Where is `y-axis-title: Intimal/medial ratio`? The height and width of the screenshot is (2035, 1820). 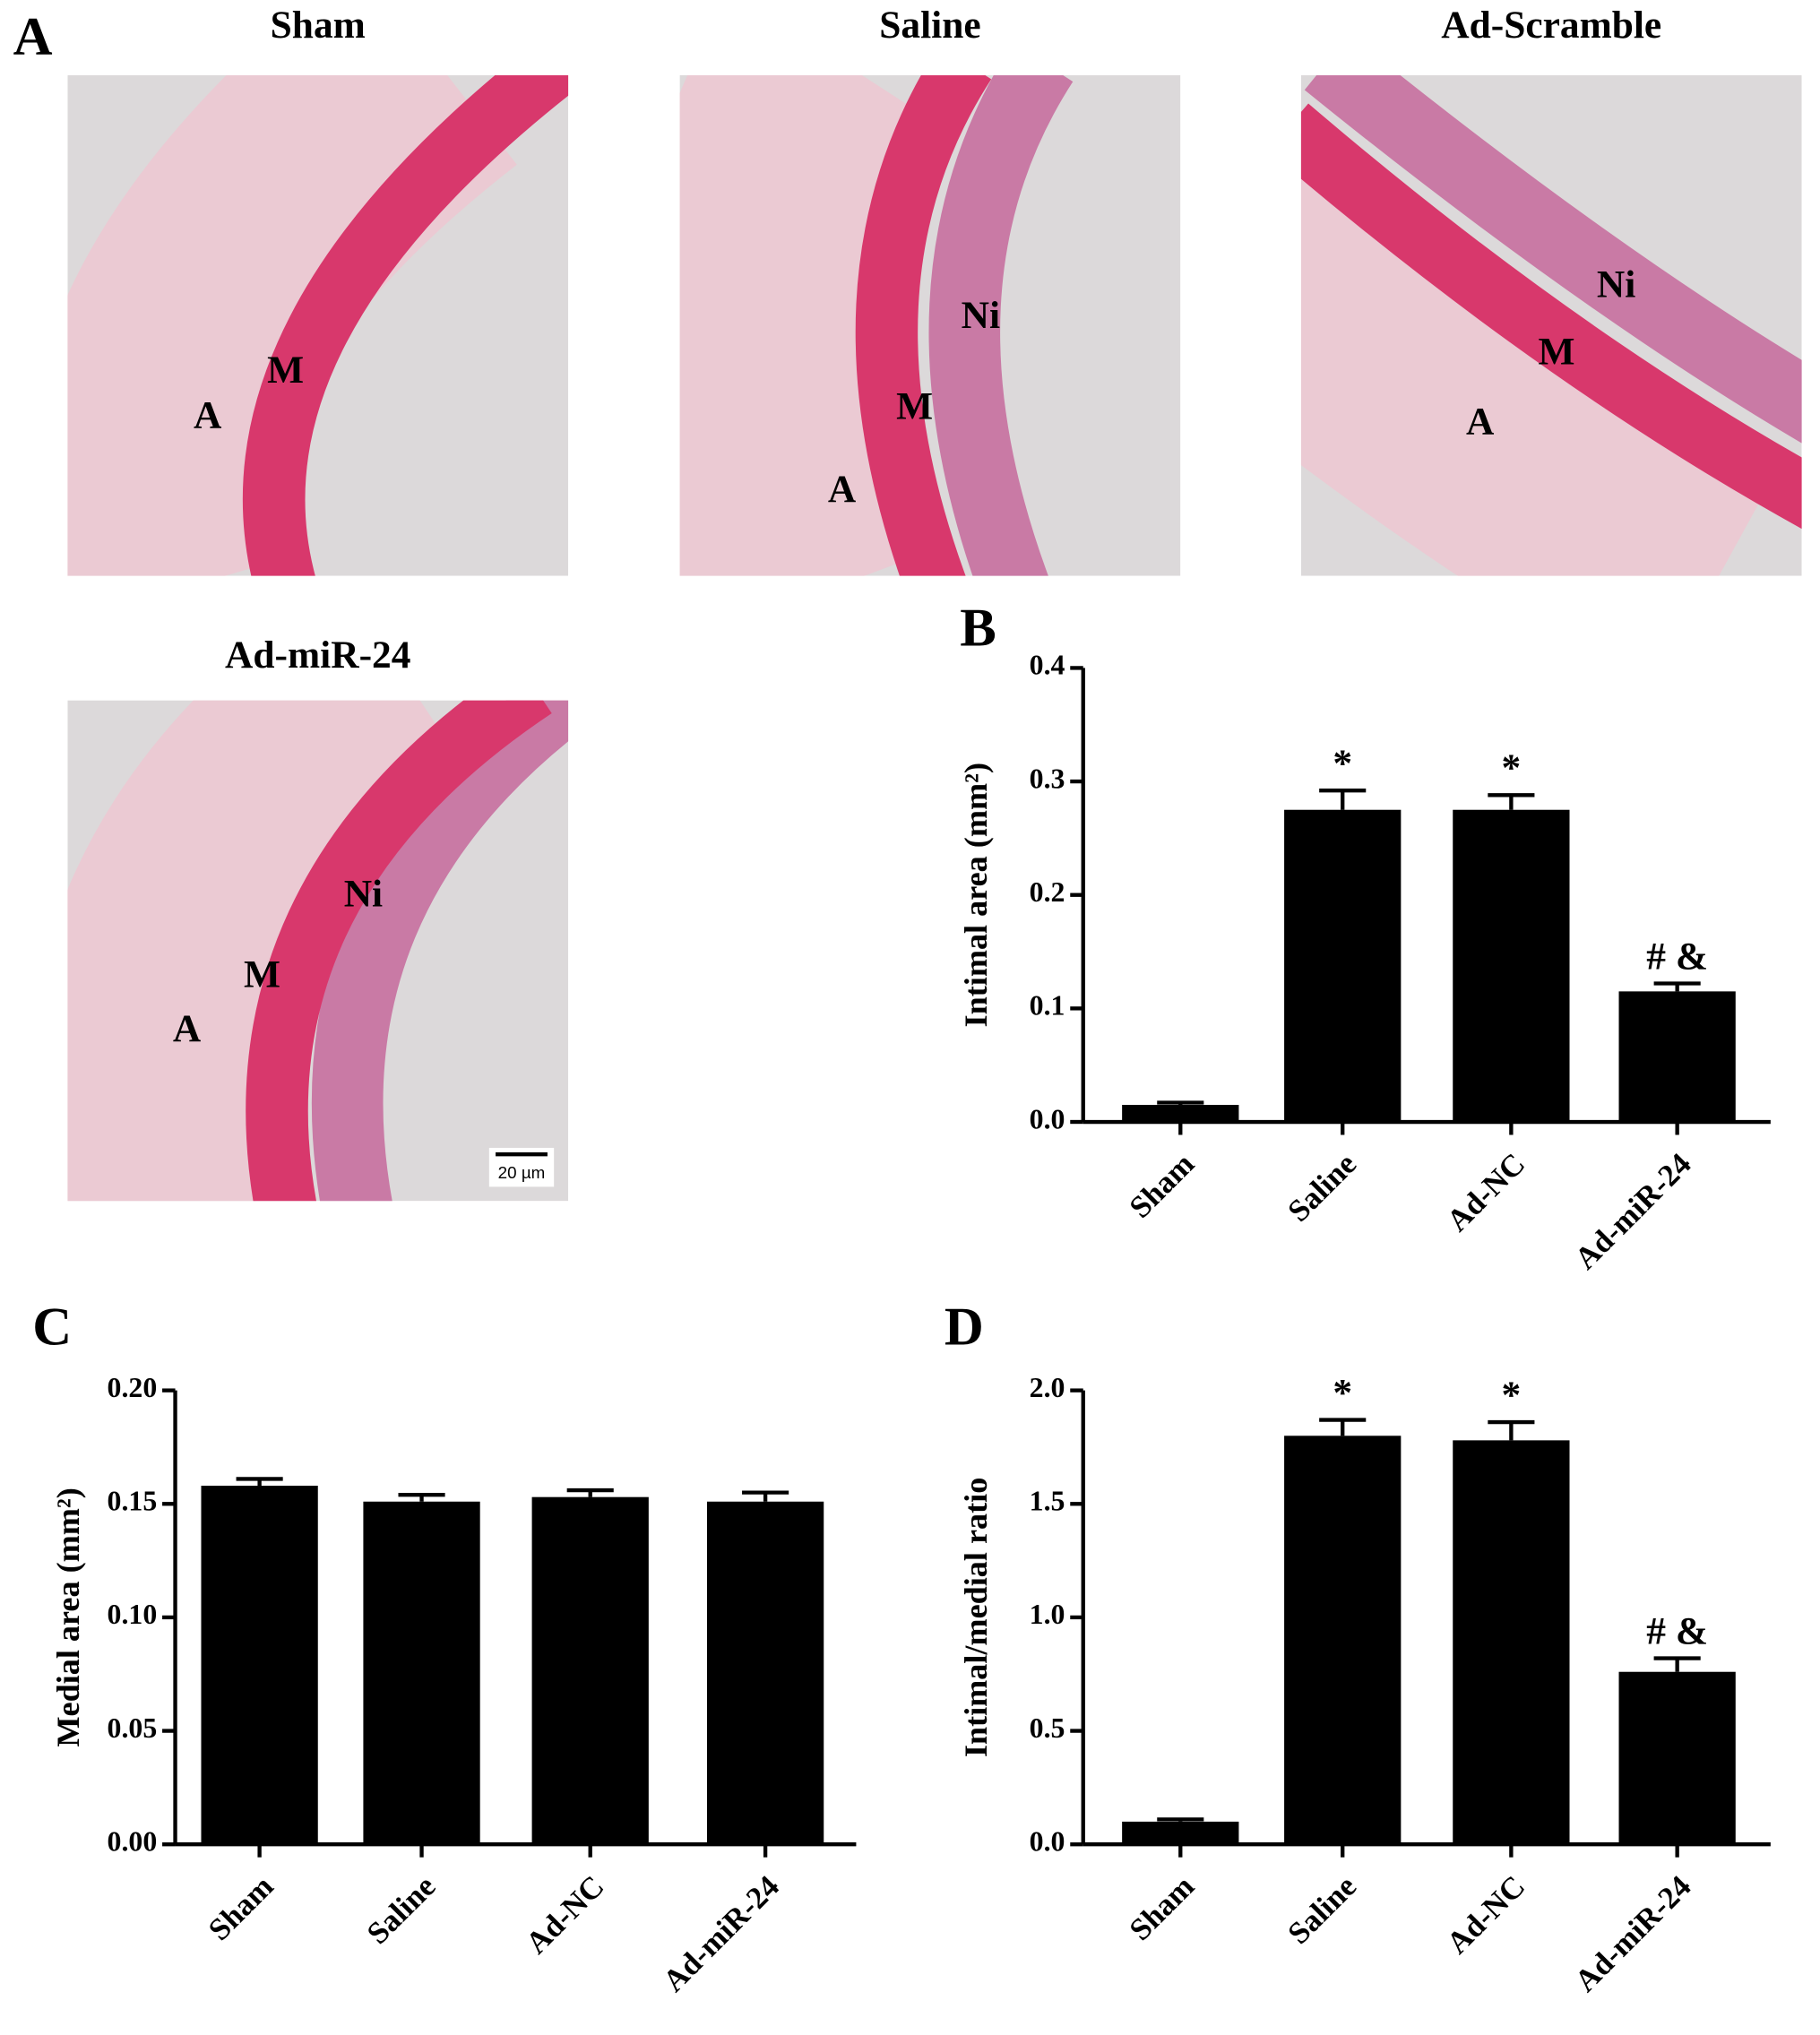
y-axis-title: Intimal/medial ratio is located at coordinates (976, 1617).